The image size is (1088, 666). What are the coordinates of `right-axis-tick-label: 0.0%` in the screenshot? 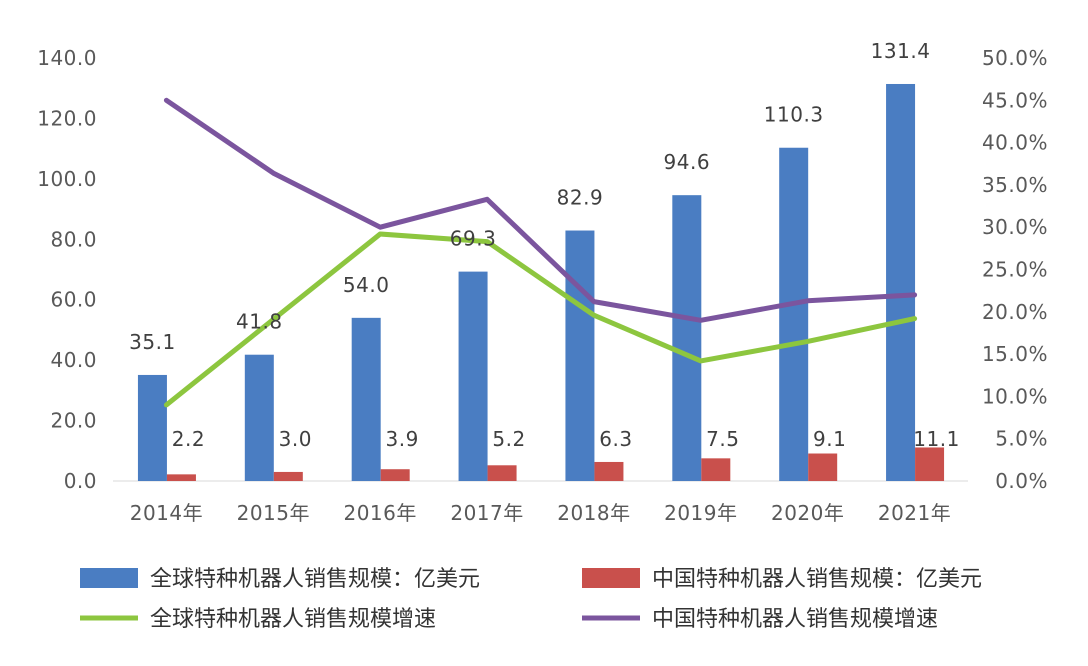 It's located at (1021, 481).